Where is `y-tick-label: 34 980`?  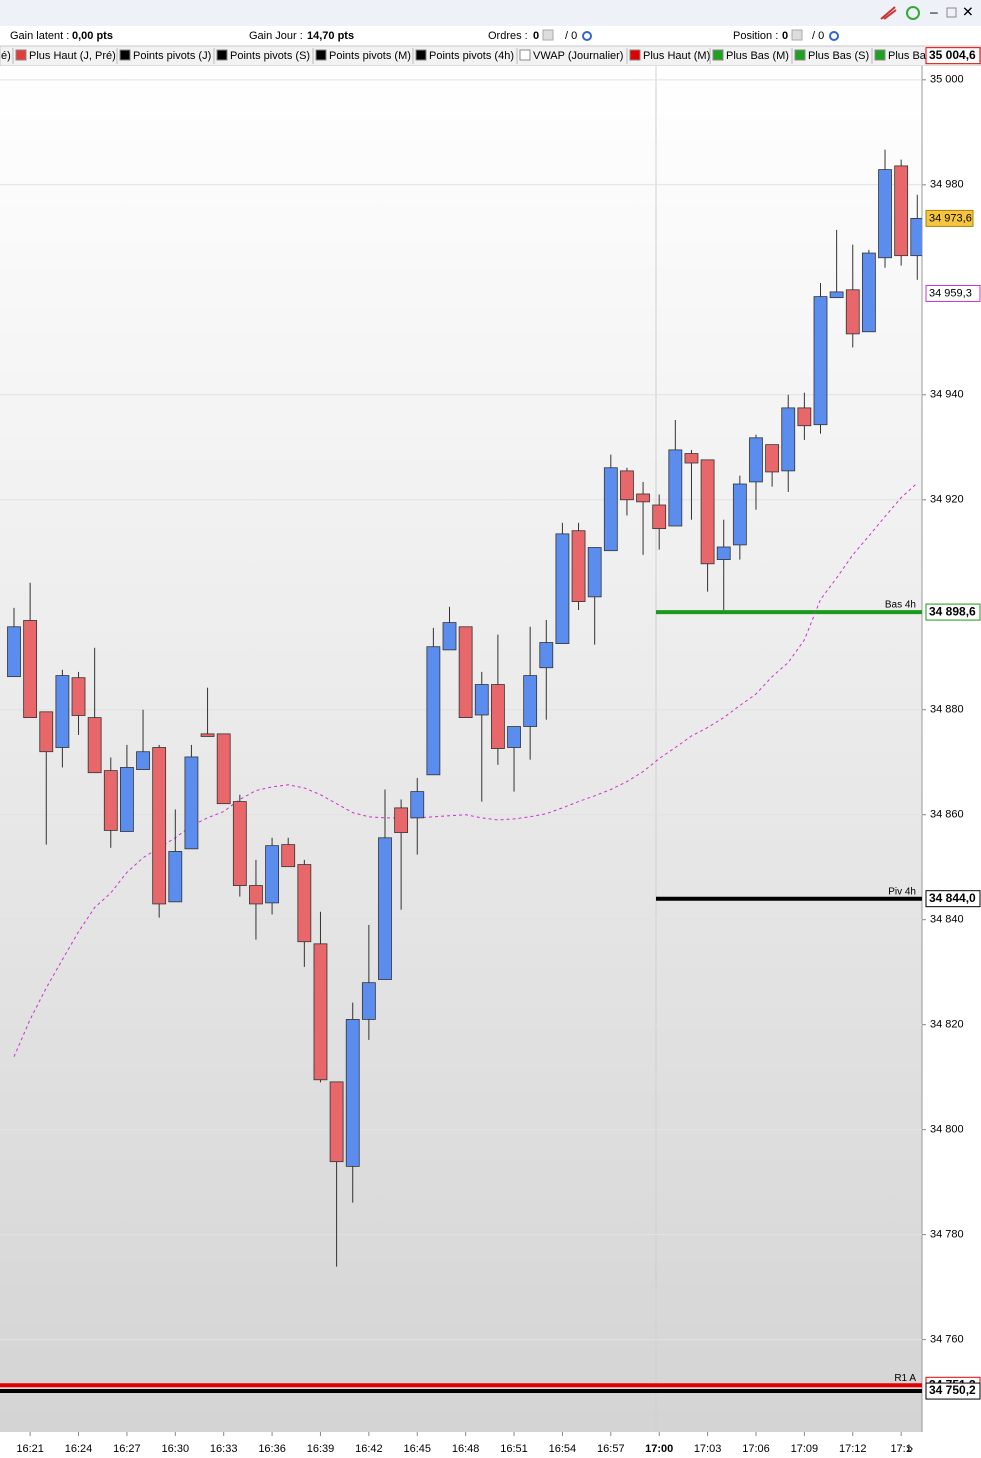 y-tick-label: 34 980 is located at coordinates (947, 185).